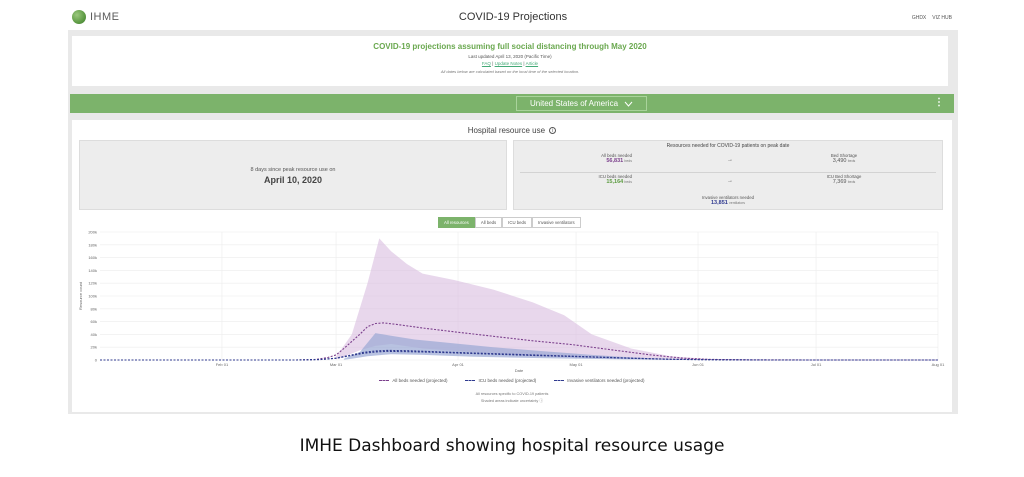  I want to click on y-tick-label: 140k, so click(92, 270).